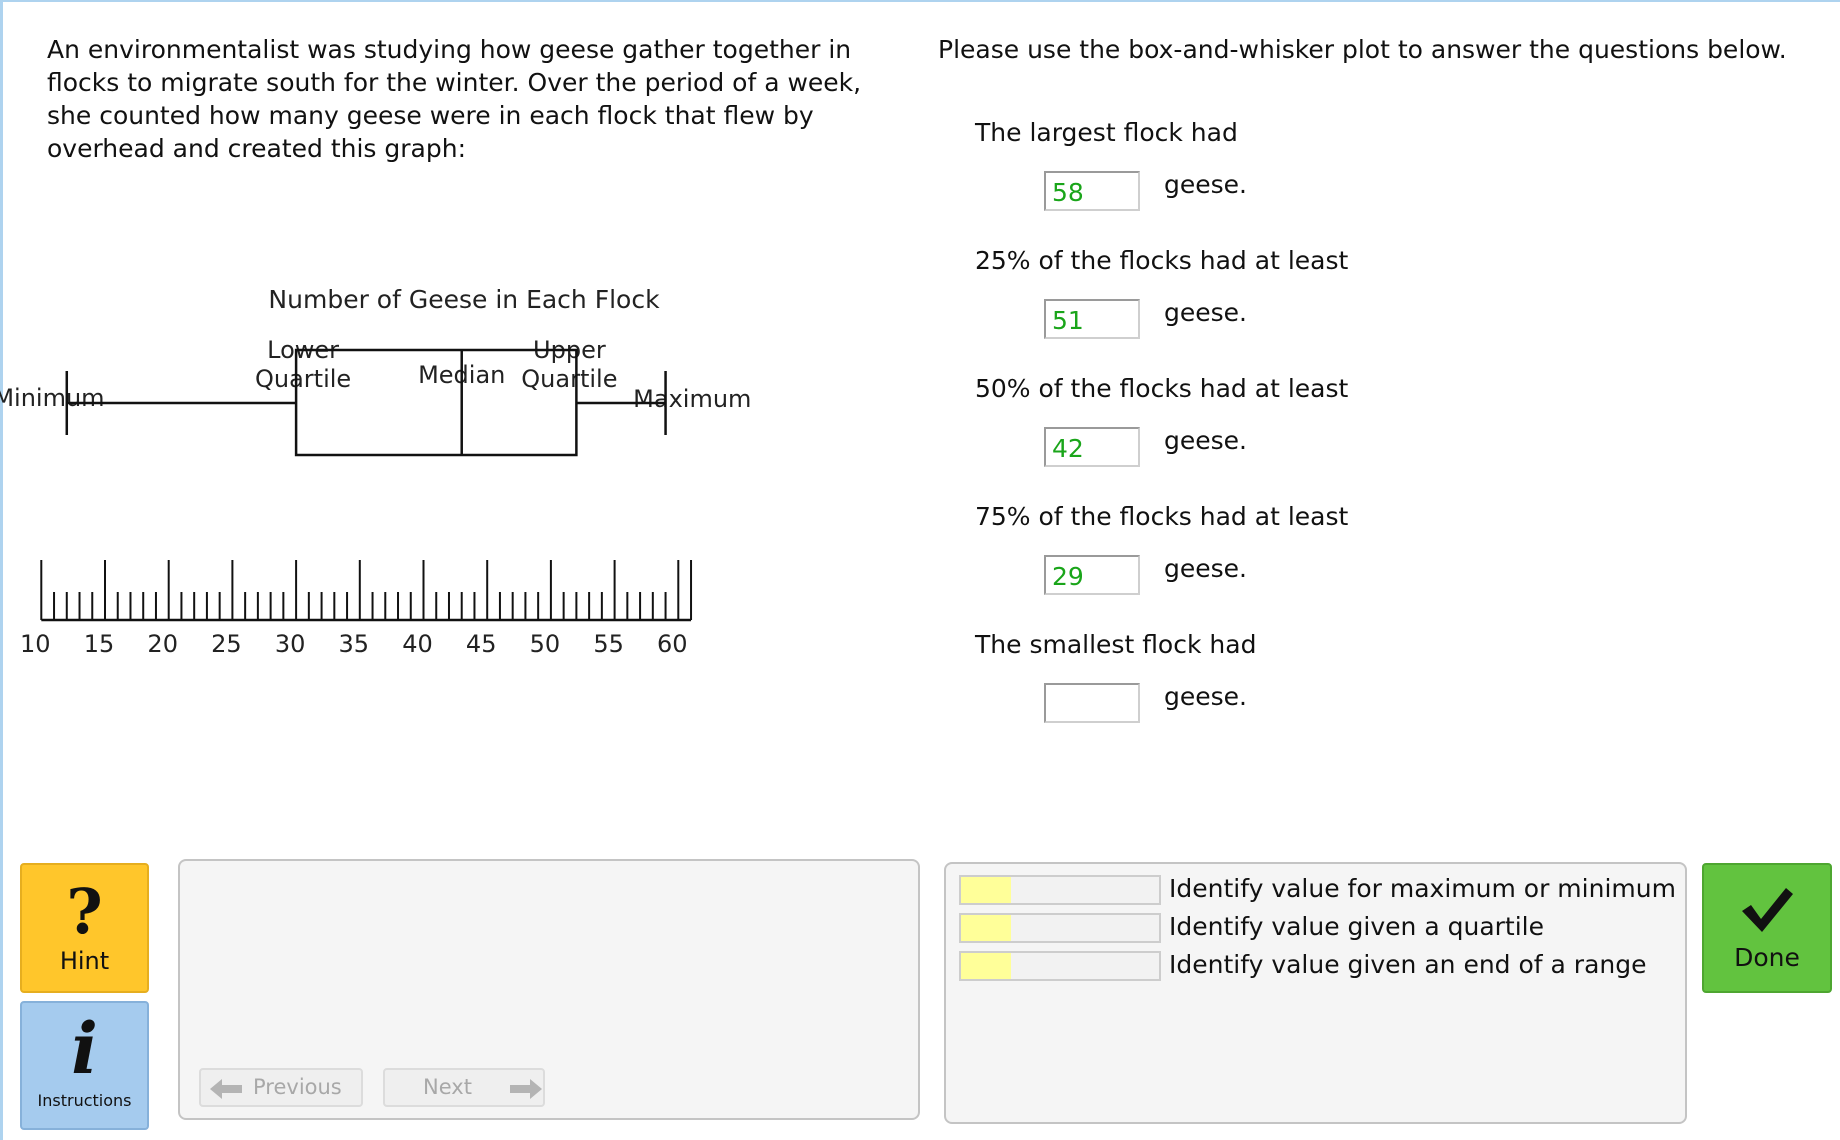  I want to click on label-lower-quartile: Lower Quartile, so click(303, 364).